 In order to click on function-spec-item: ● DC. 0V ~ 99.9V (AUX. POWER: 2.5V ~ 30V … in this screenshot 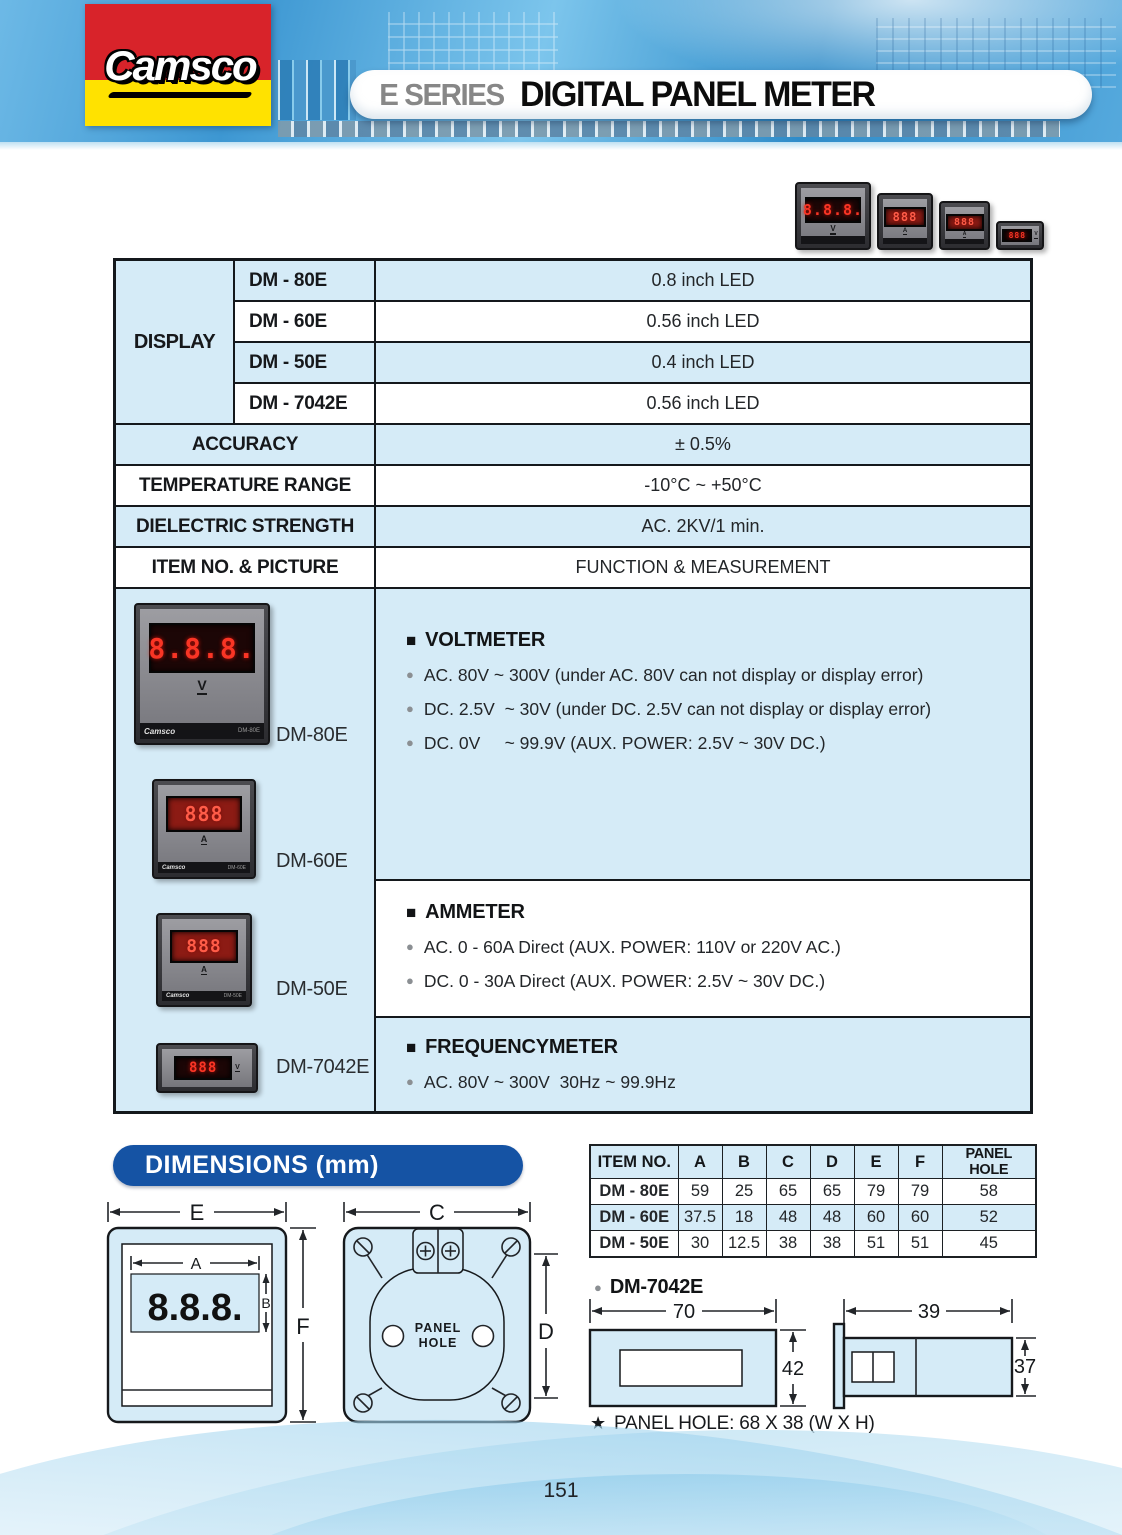, I will do `click(718, 743)`.